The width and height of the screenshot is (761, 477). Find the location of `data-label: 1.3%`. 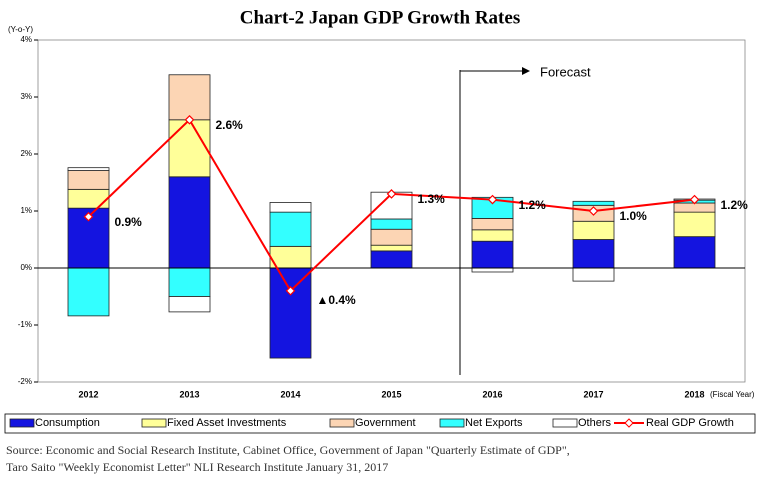

data-label: 1.3% is located at coordinates (432, 199).